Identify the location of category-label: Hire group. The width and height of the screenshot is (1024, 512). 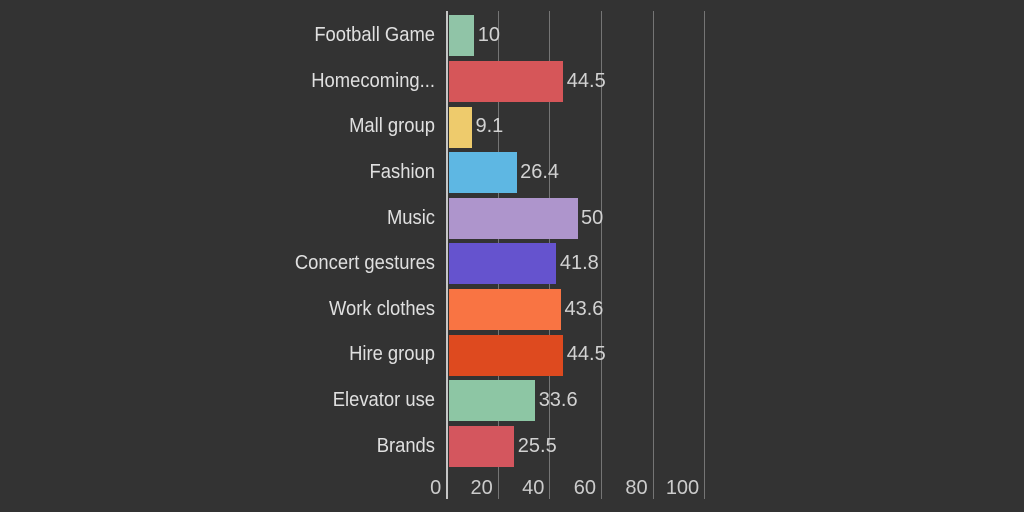
(392, 354).